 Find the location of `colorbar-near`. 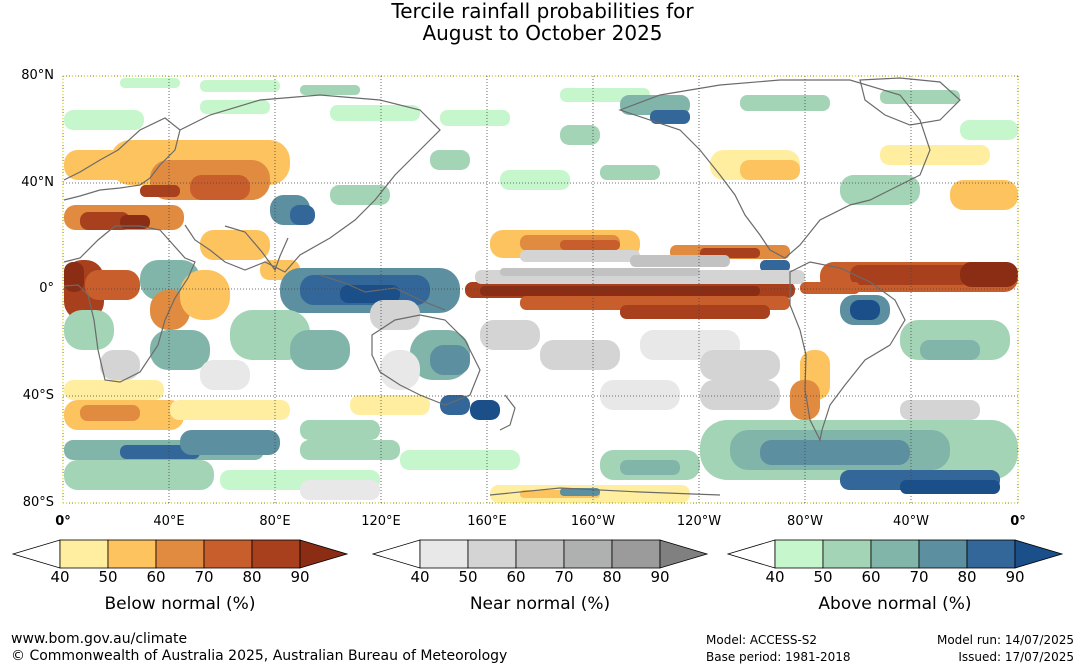

colorbar-near is located at coordinates (540, 554).